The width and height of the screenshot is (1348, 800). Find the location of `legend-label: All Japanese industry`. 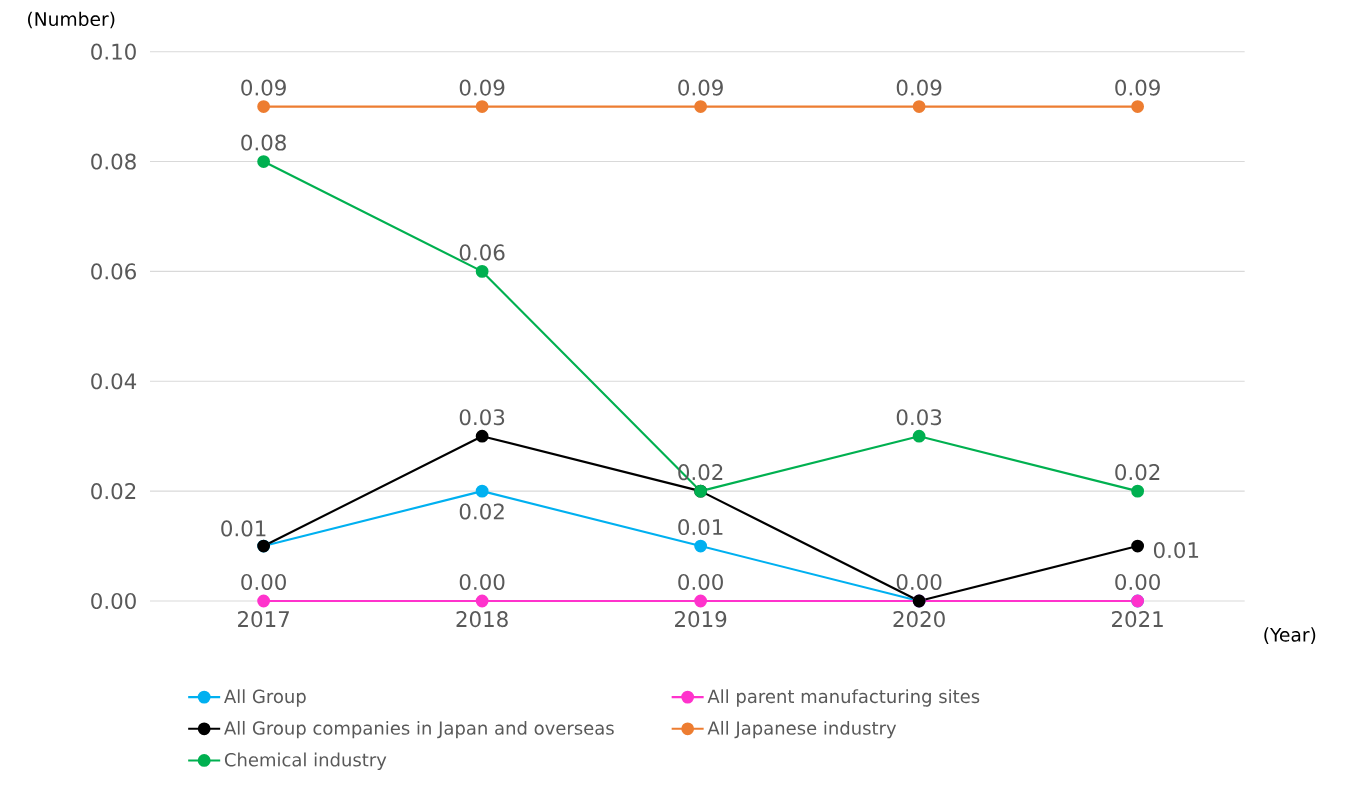

legend-label: All Japanese industry is located at coordinates (802, 729).